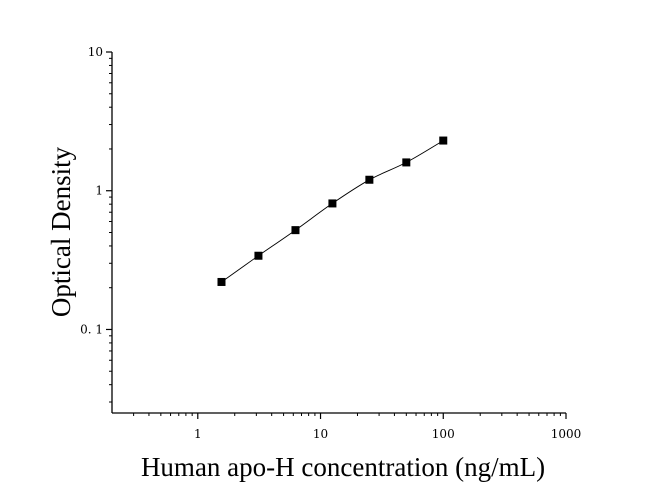 The height and width of the screenshot is (493, 657). Describe the element at coordinates (357, 427) in the screenshot. I see `x-axis-ticks: 1 10 100 1000` at that location.